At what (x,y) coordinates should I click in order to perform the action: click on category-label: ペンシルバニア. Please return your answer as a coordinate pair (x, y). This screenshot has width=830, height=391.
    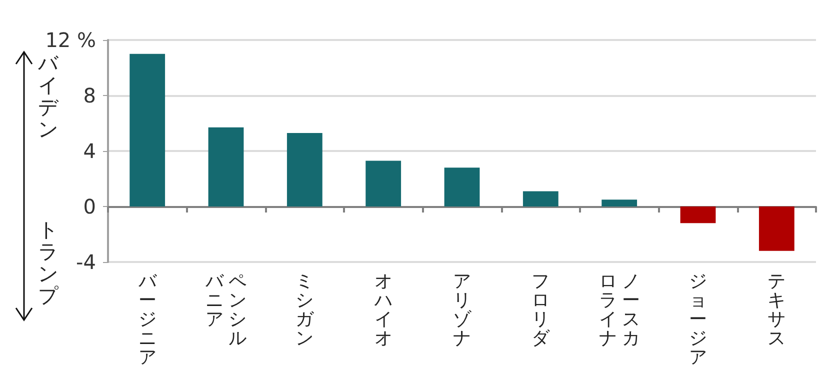
    Looking at the image, I should click on (226, 310).